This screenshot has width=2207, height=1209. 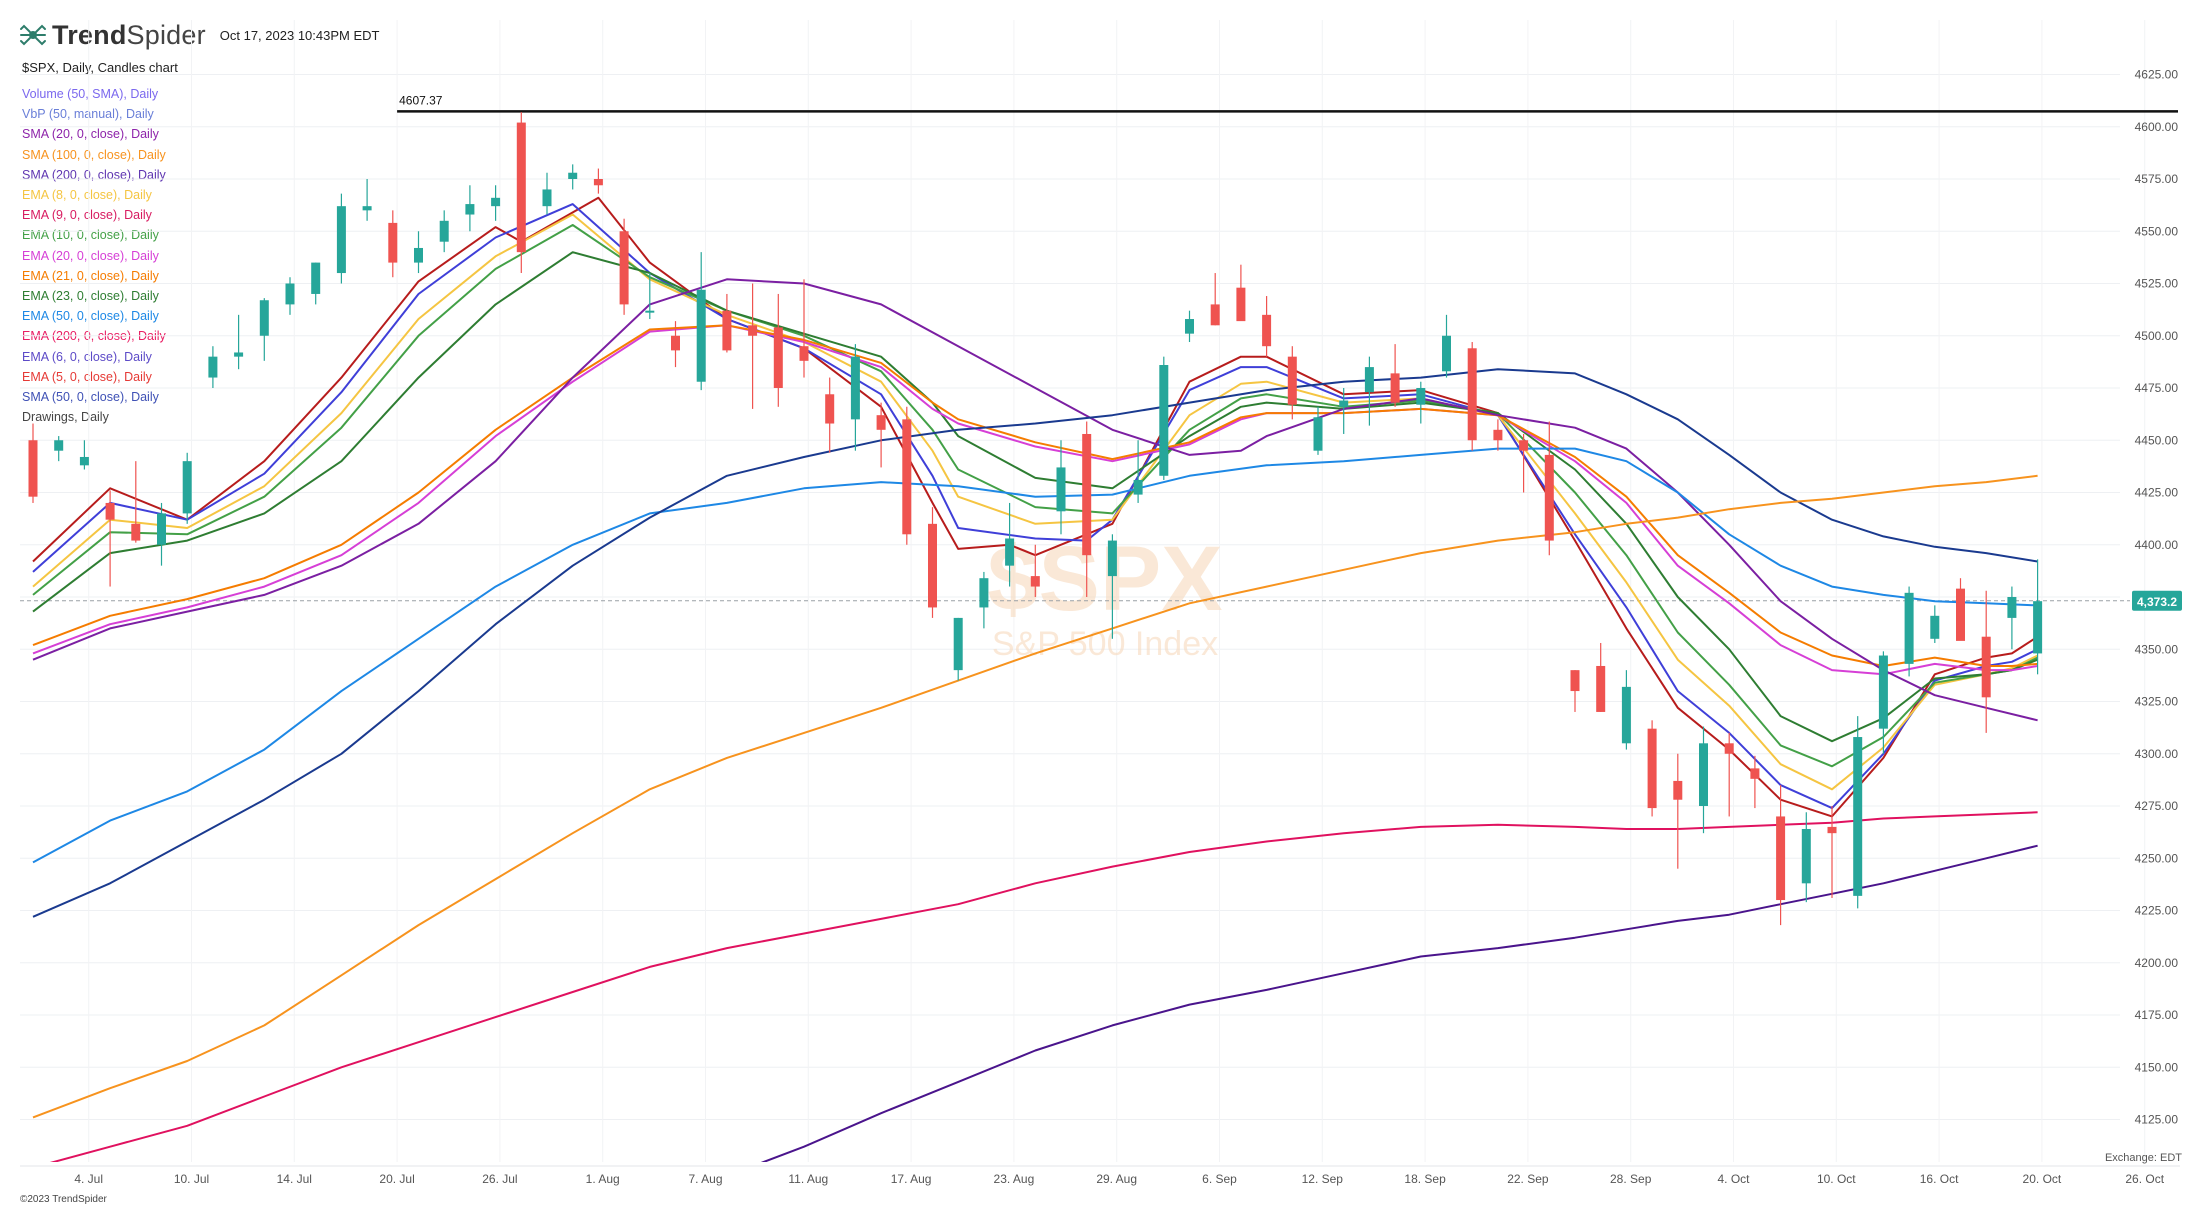 I want to click on legend-entry: SMA (50, 0, close), Daily, so click(x=90, y=397).